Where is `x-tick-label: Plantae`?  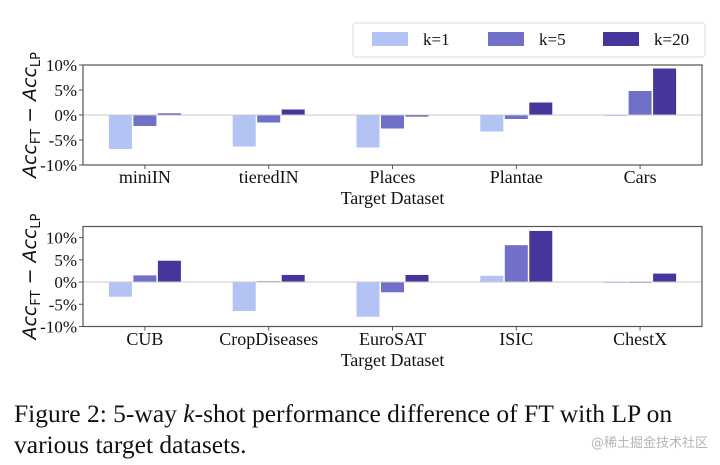
x-tick-label: Plantae is located at coordinates (516, 177).